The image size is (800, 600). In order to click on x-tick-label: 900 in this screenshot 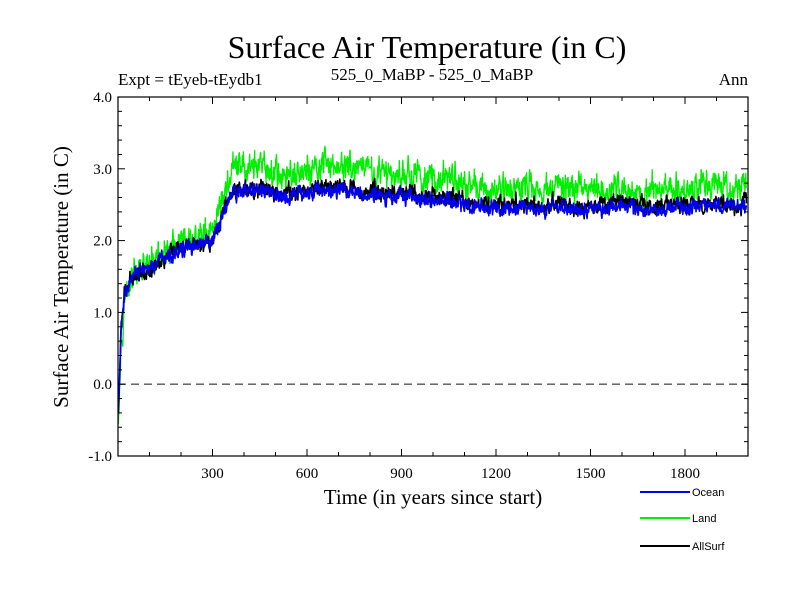, I will do `click(401, 474)`.